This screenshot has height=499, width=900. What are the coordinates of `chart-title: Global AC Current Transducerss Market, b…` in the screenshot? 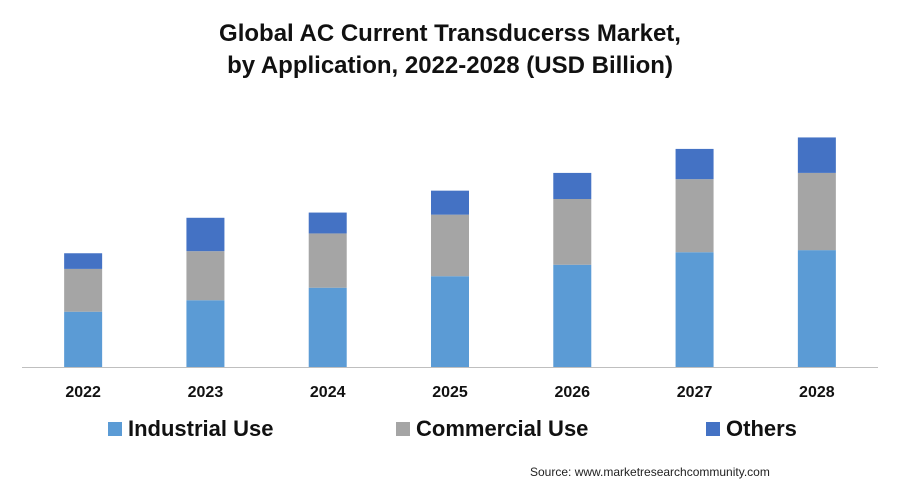 It's located at (450, 50).